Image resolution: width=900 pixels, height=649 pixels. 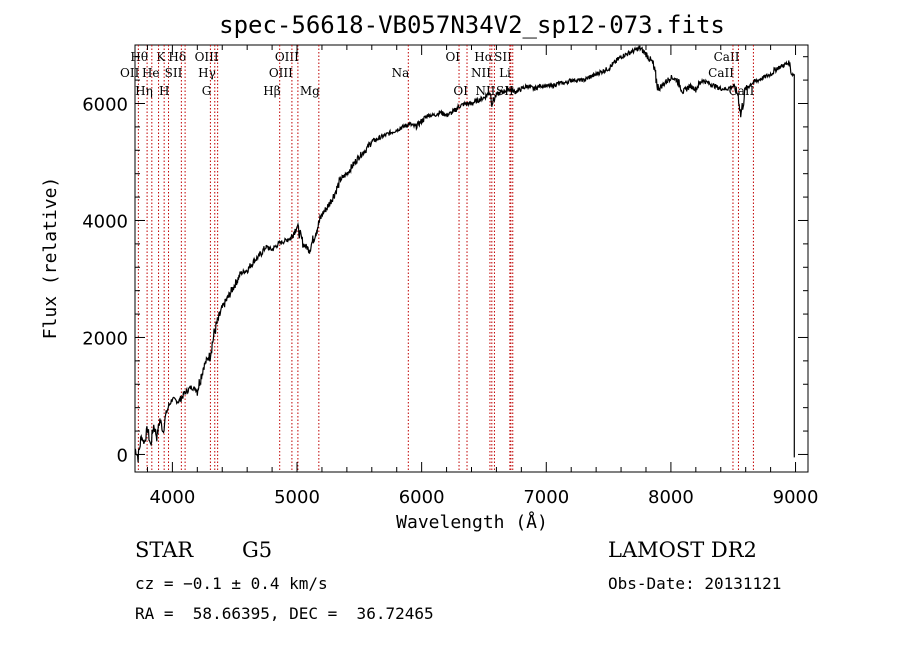 What do you see at coordinates (796, 497) in the screenshot?
I see `x-tick-label: 9000` at bounding box center [796, 497].